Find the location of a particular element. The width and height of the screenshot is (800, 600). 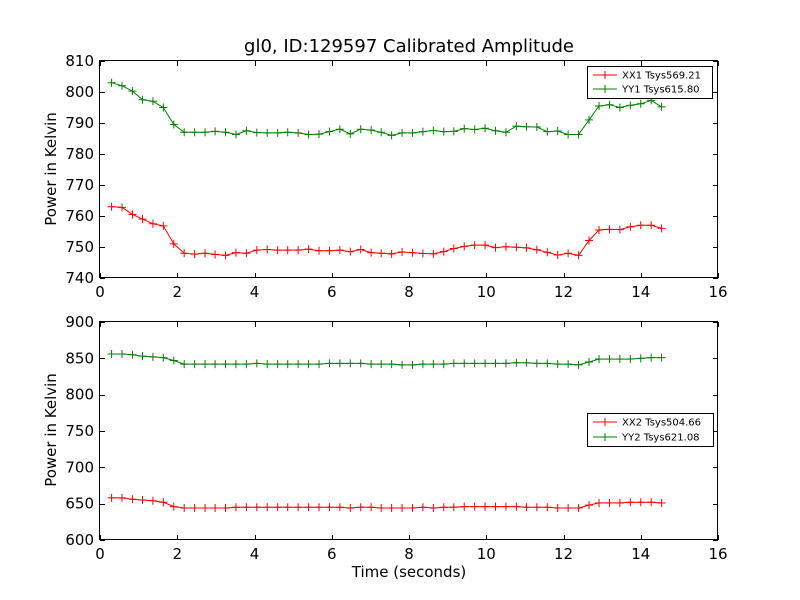

top-y-tick-label: 770 is located at coordinates (79, 185).